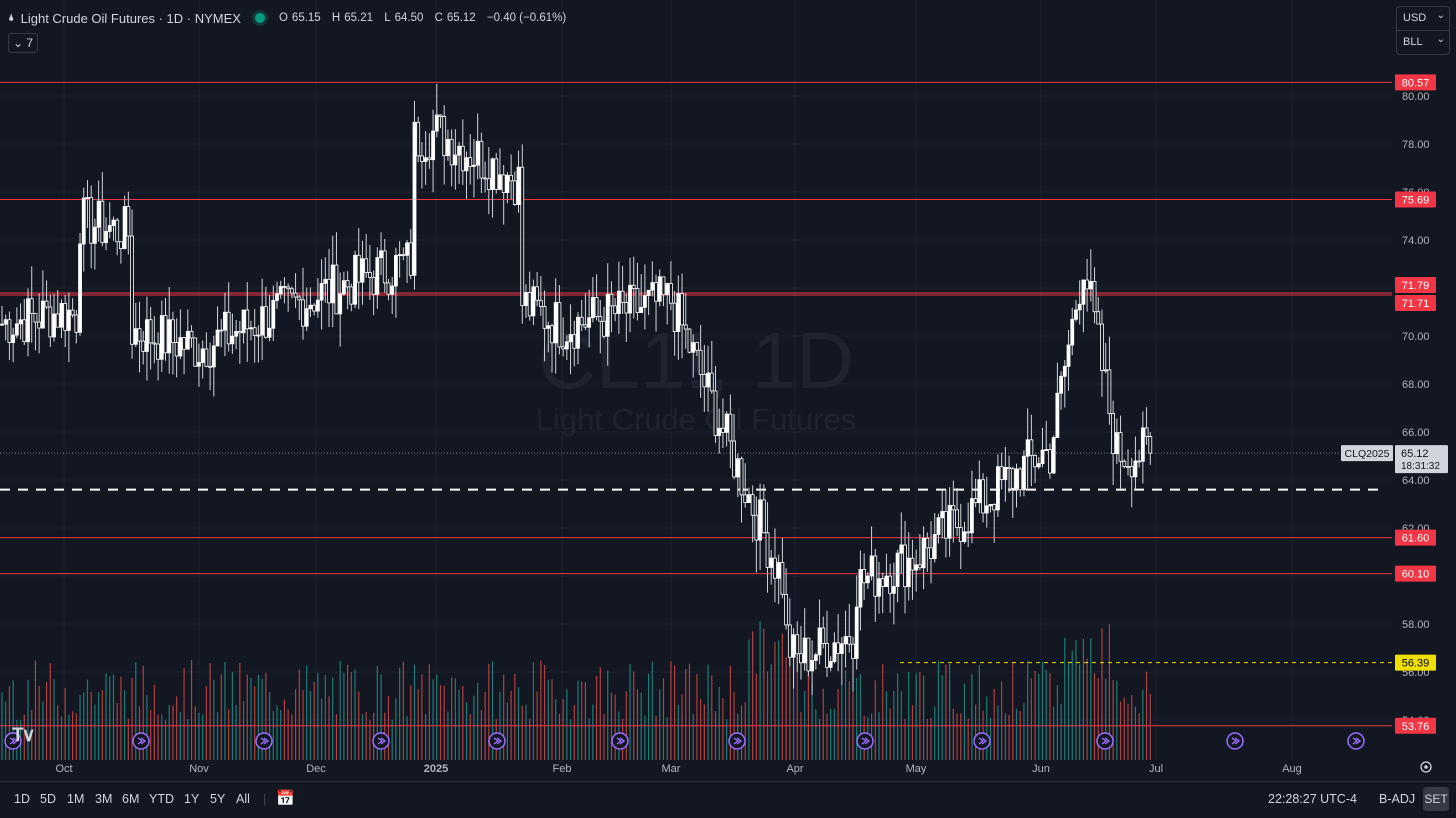  Describe the element at coordinates (1423, 41) in the screenshot. I see `unit-select: BLL` at that location.